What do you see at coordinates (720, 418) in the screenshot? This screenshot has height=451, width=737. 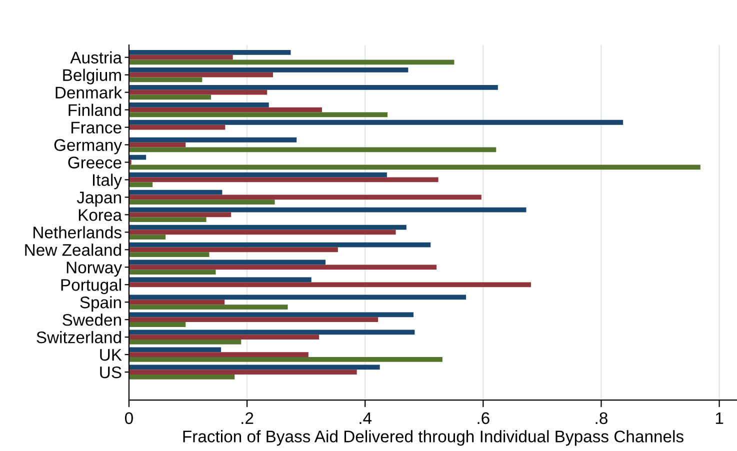 I see `x-tick-label: 1` at bounding box center [720, 418].